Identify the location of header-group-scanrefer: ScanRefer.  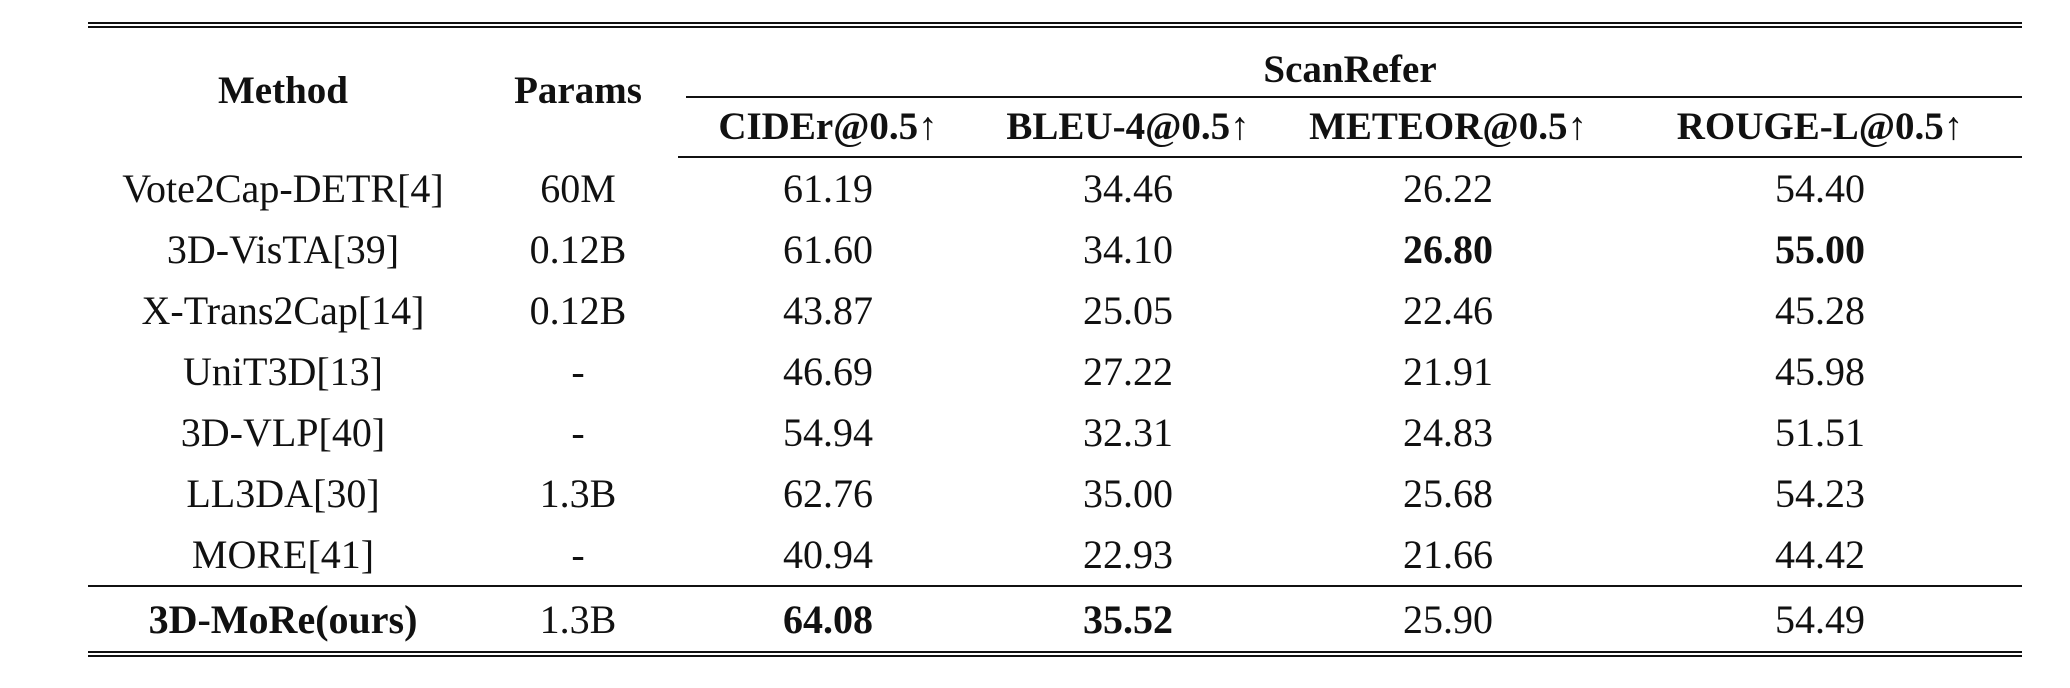
(1350, 60).